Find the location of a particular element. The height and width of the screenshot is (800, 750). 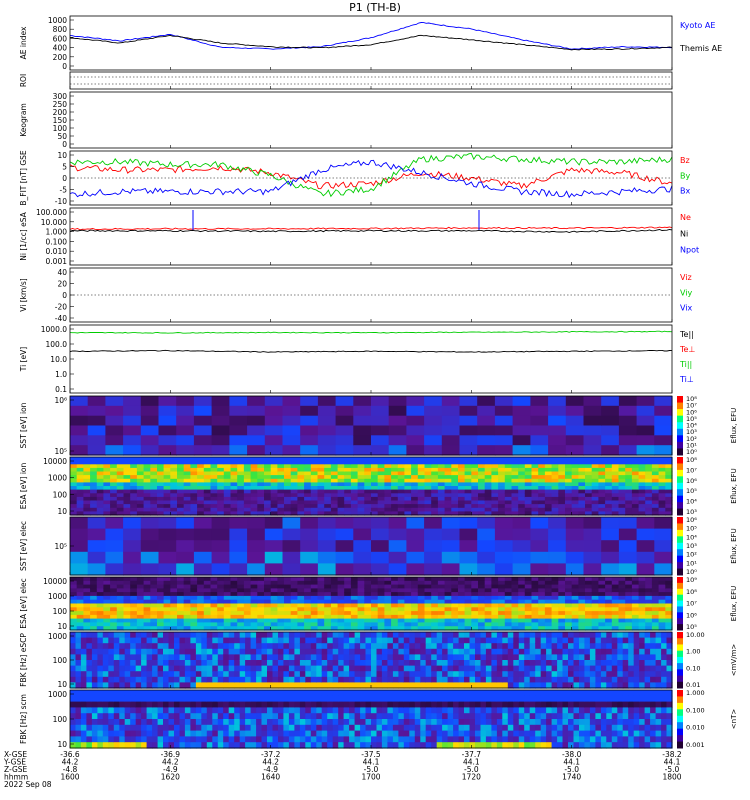

esa_elec-colorbar-step is located at coordinates (680, 598).